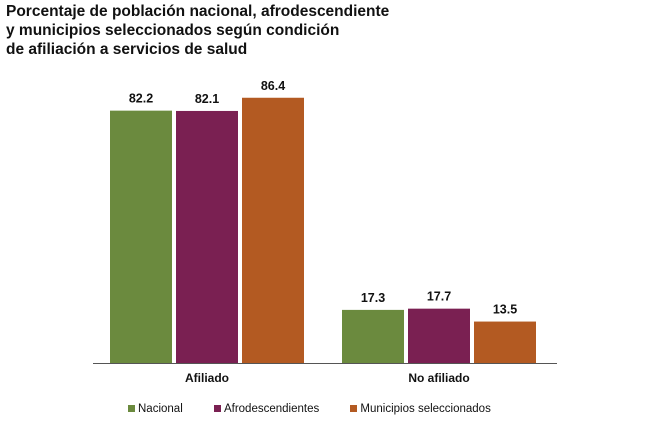 This screenshot has width=648, height=427. I want to click on data-label-nacional-1: 82.2, so click(141, 99).